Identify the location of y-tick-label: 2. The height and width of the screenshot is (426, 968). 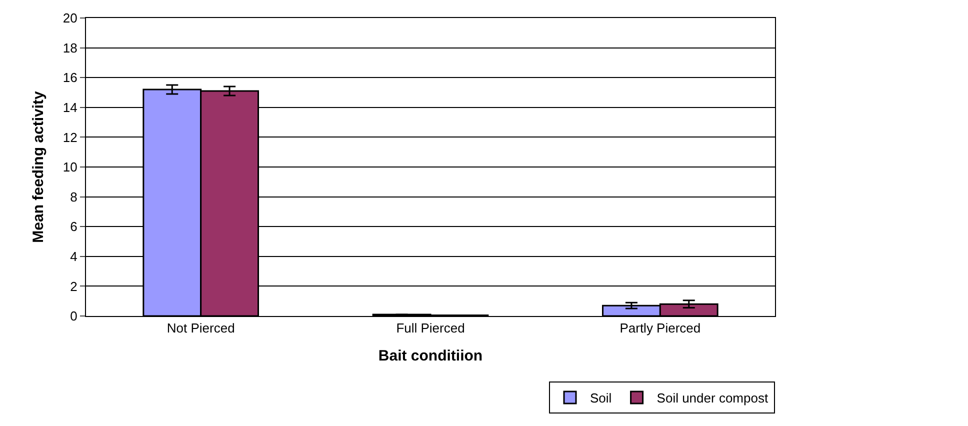
(74, 286).